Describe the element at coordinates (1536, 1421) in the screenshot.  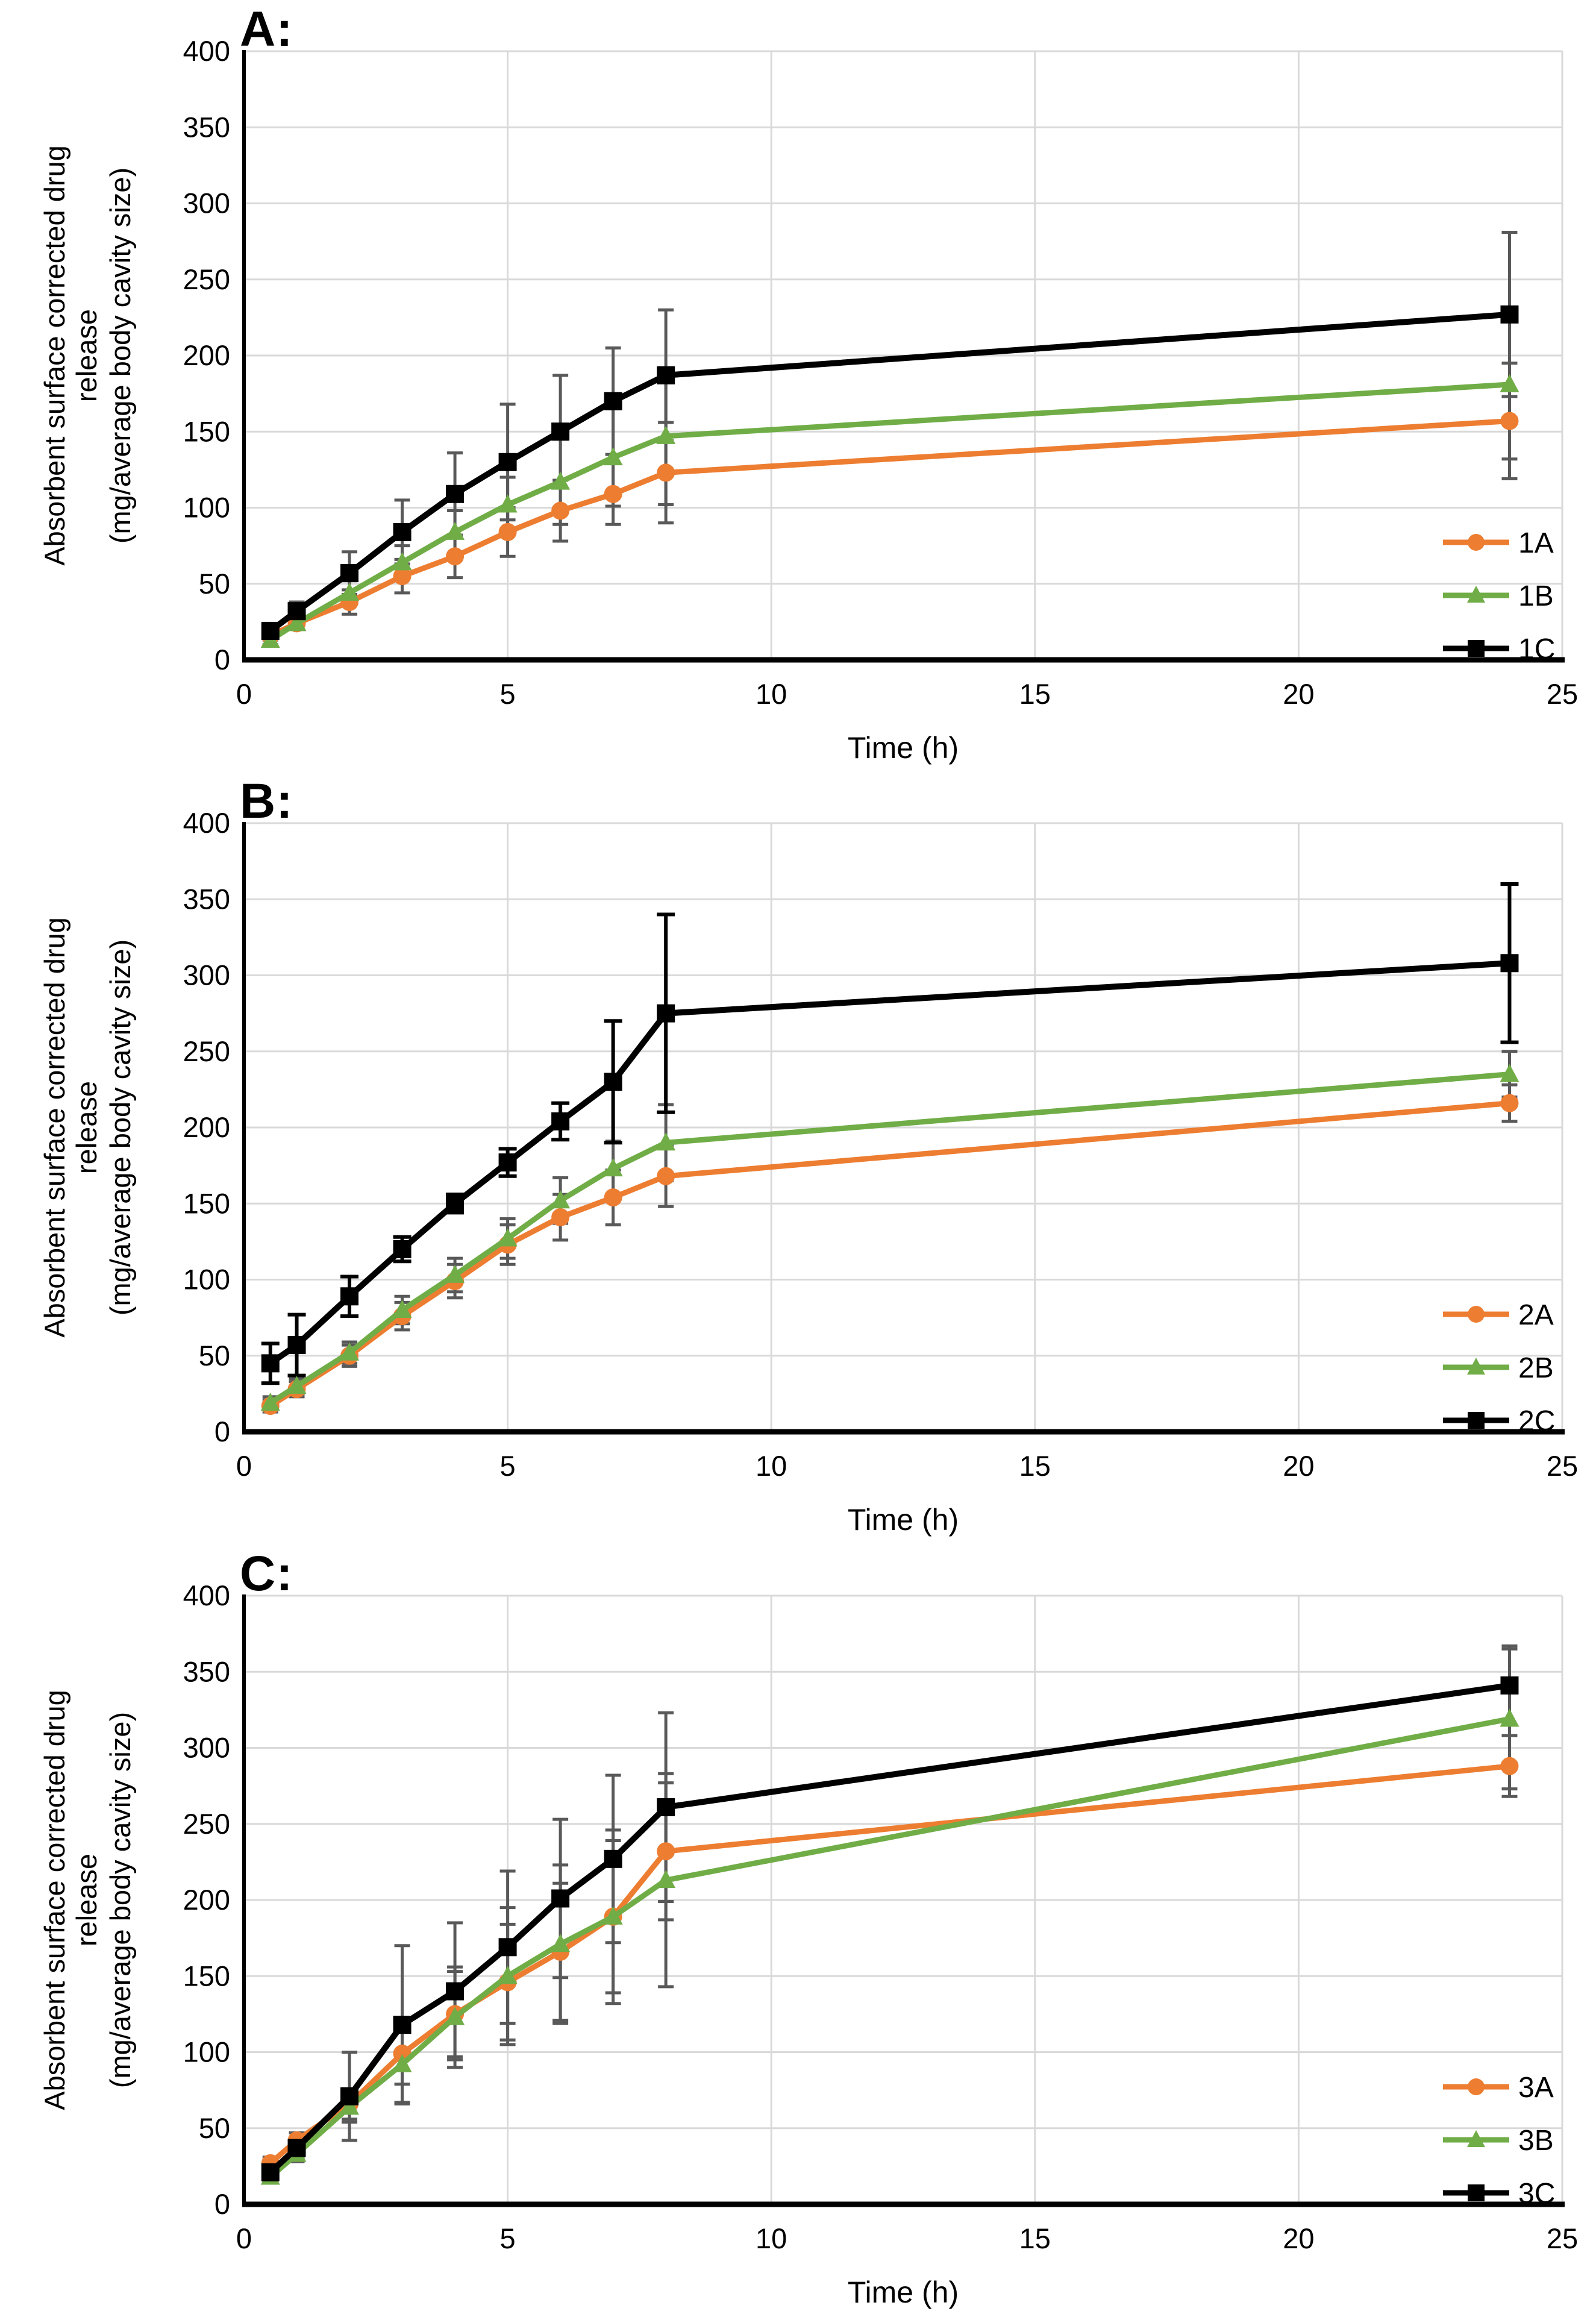
I see `legend-label: 2C` at that location.